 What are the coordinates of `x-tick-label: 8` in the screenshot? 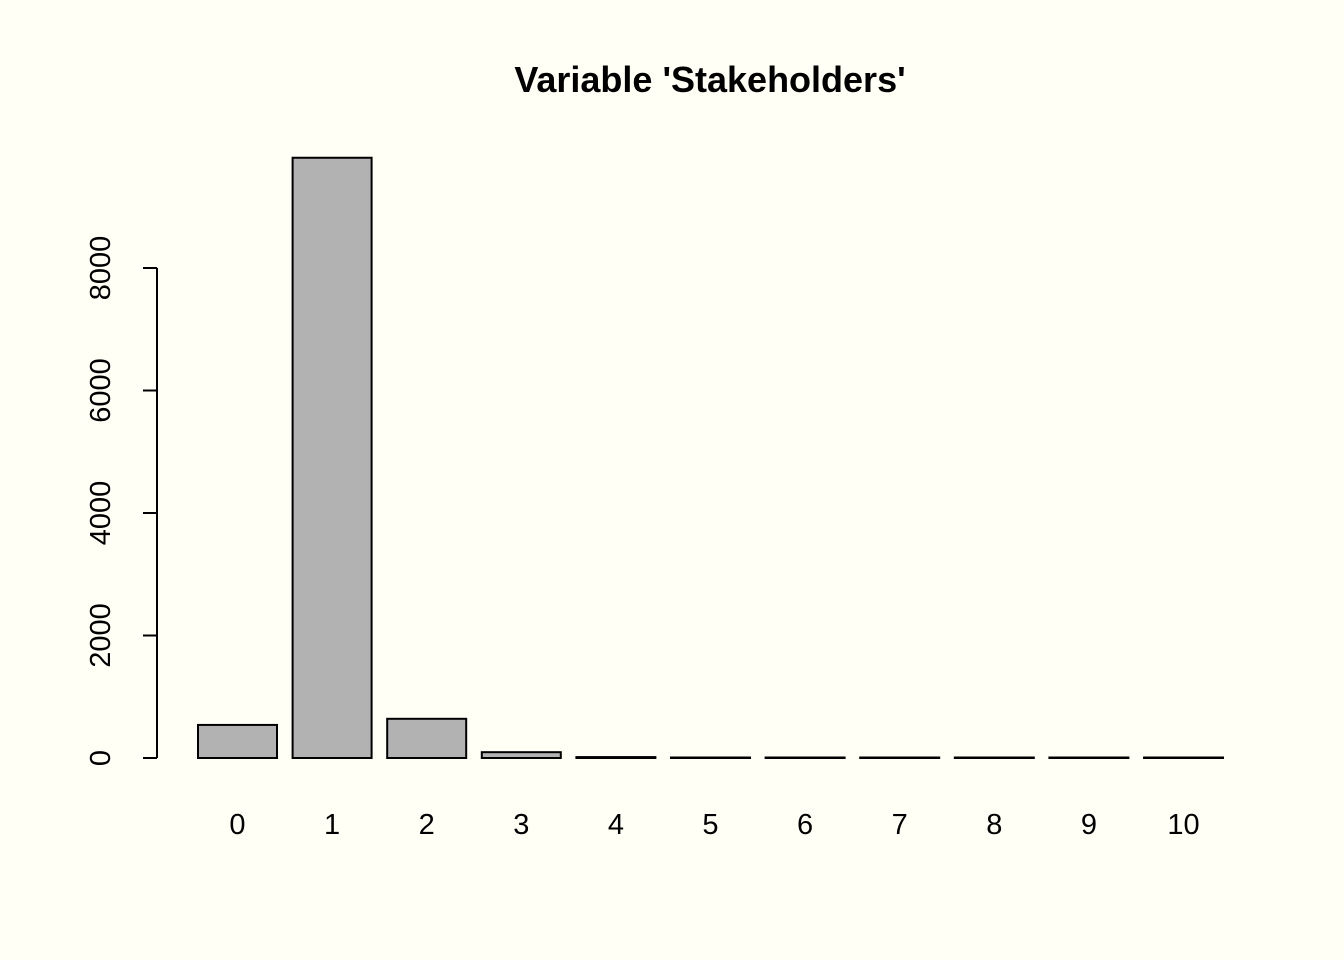 It's located at (994, 825).